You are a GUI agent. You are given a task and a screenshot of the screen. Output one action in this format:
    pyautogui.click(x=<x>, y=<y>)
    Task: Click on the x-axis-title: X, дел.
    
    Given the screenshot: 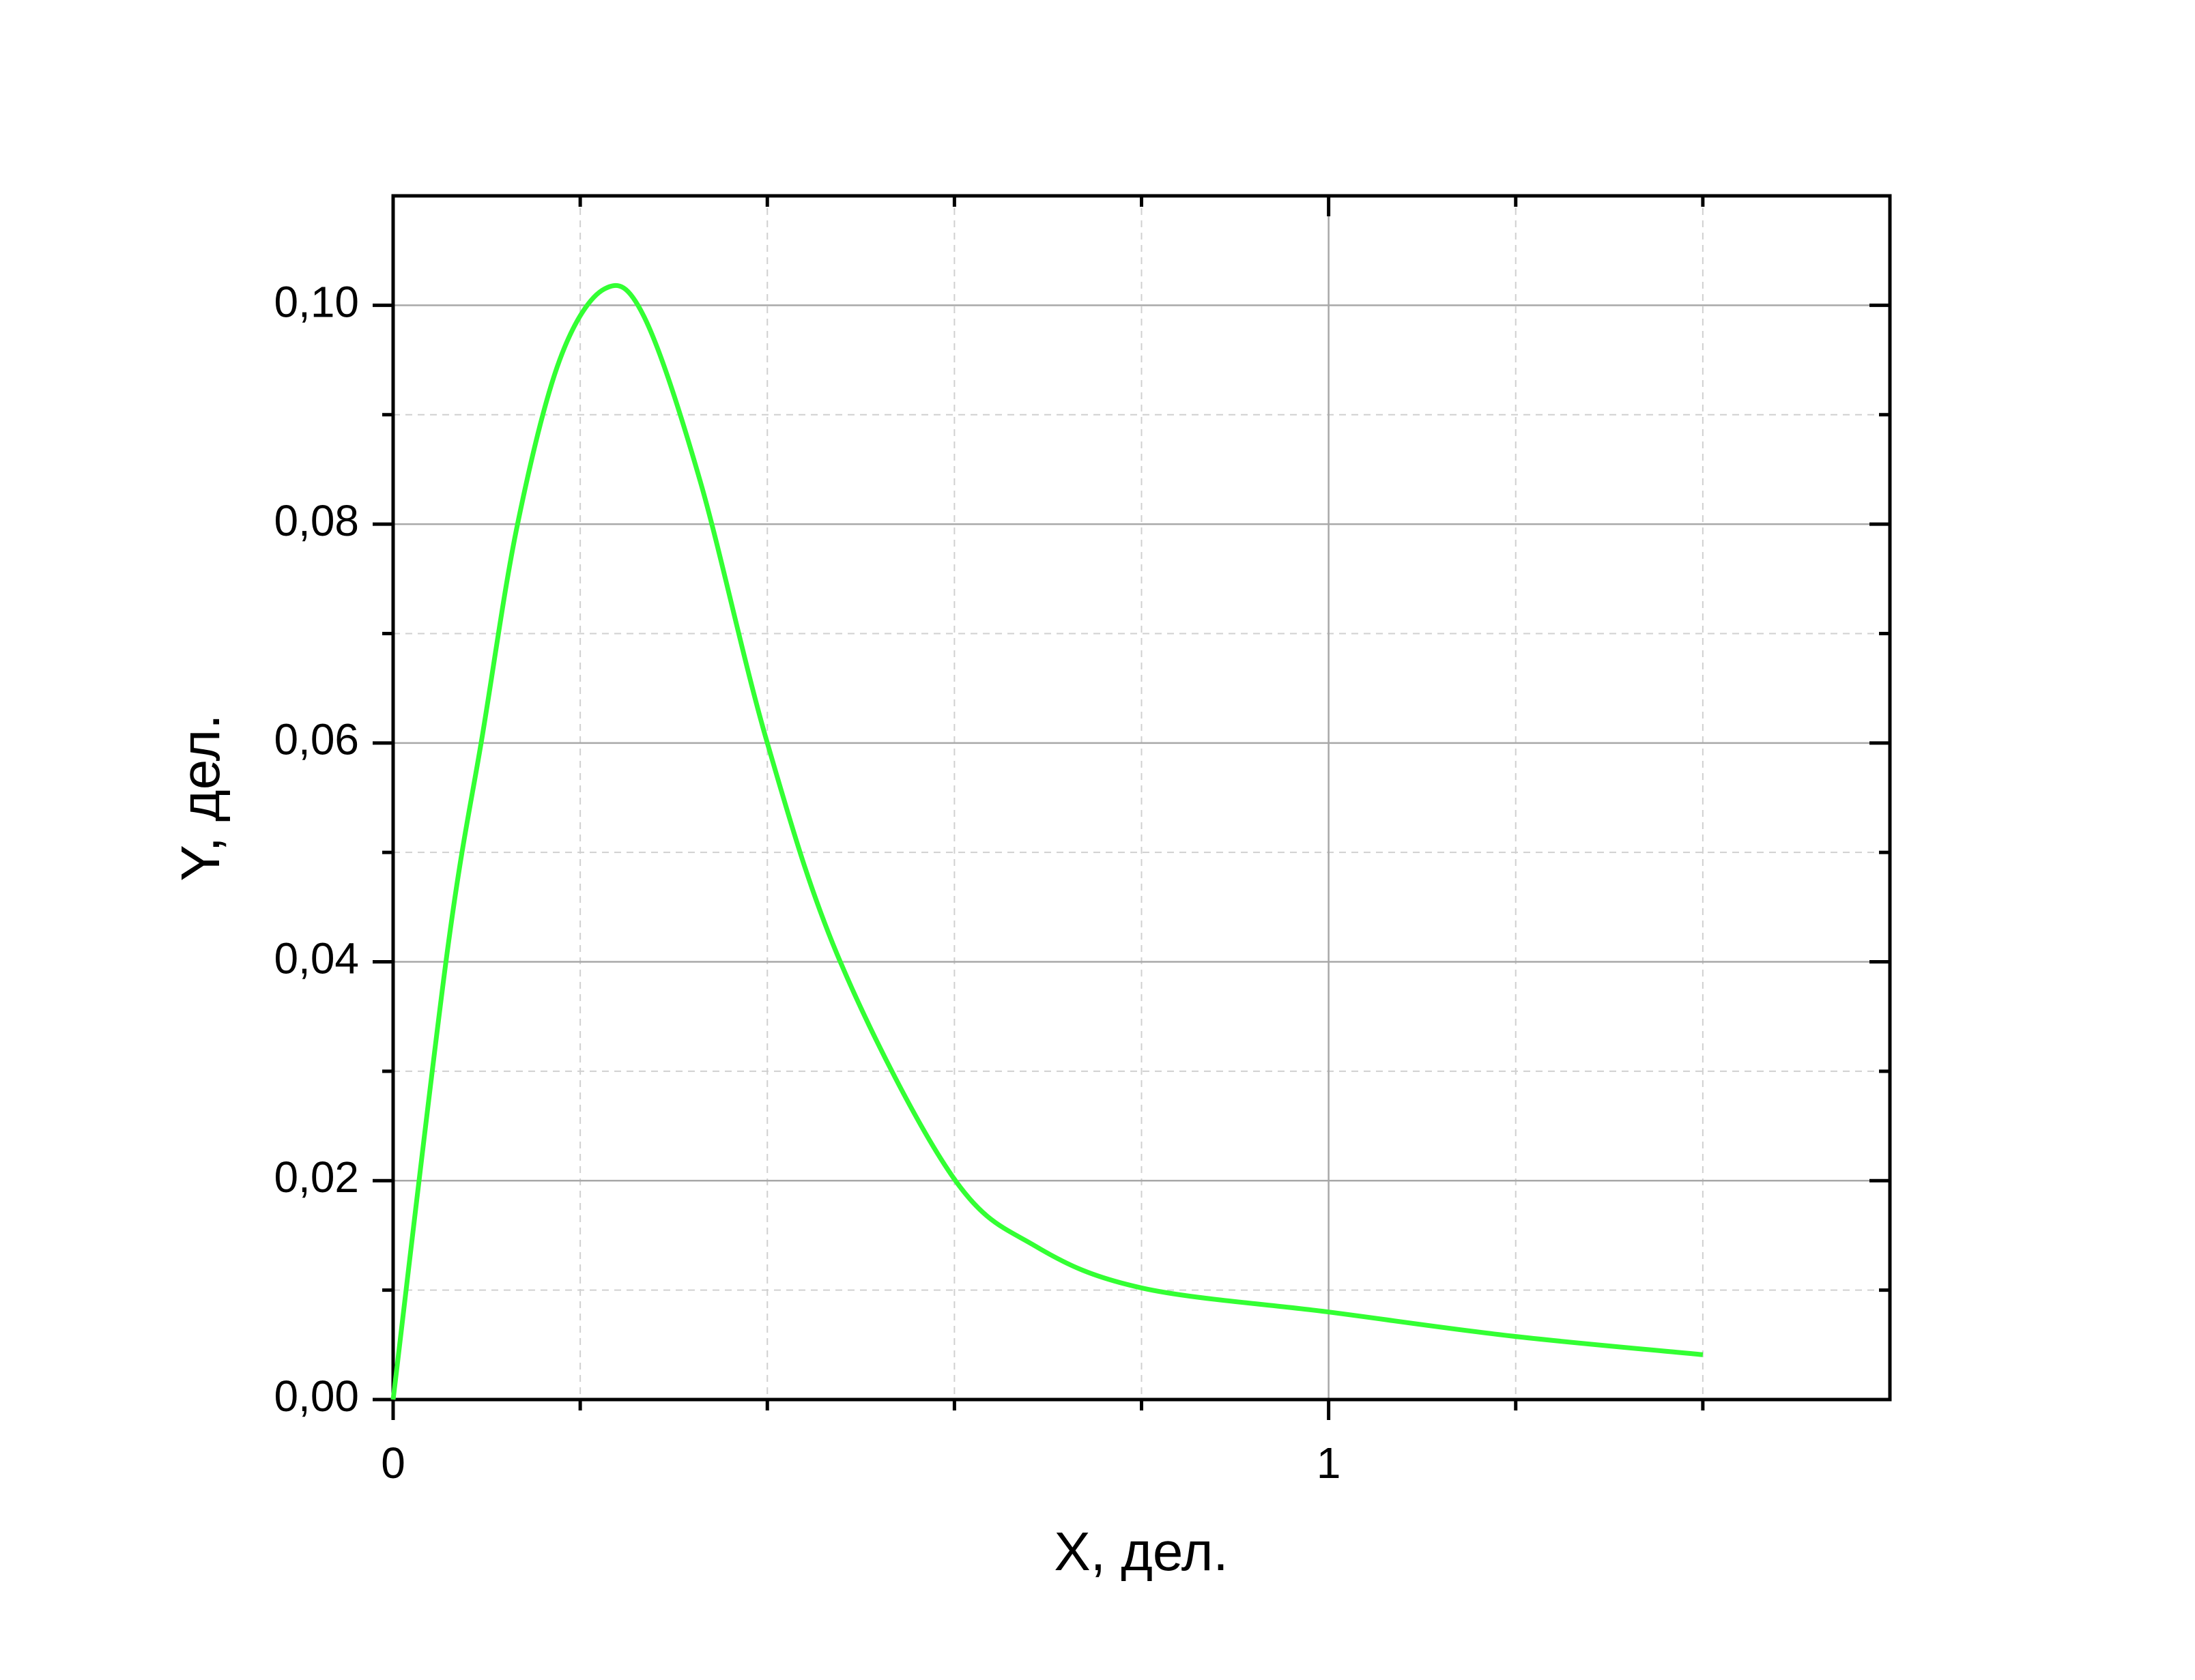 What is the action you would take?
    pyautogui.click(x=1141, y=1552)
    